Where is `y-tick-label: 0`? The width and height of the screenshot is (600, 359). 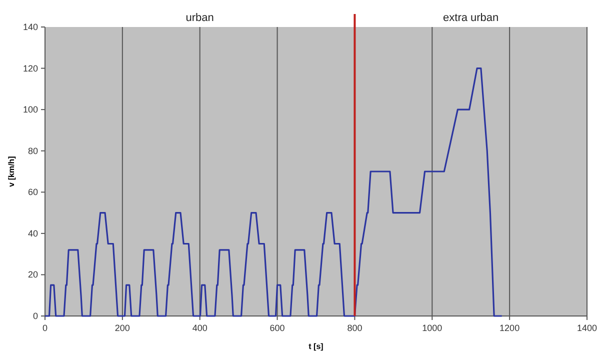 y-tick-label: 0 is located at coordinates (35, 316).